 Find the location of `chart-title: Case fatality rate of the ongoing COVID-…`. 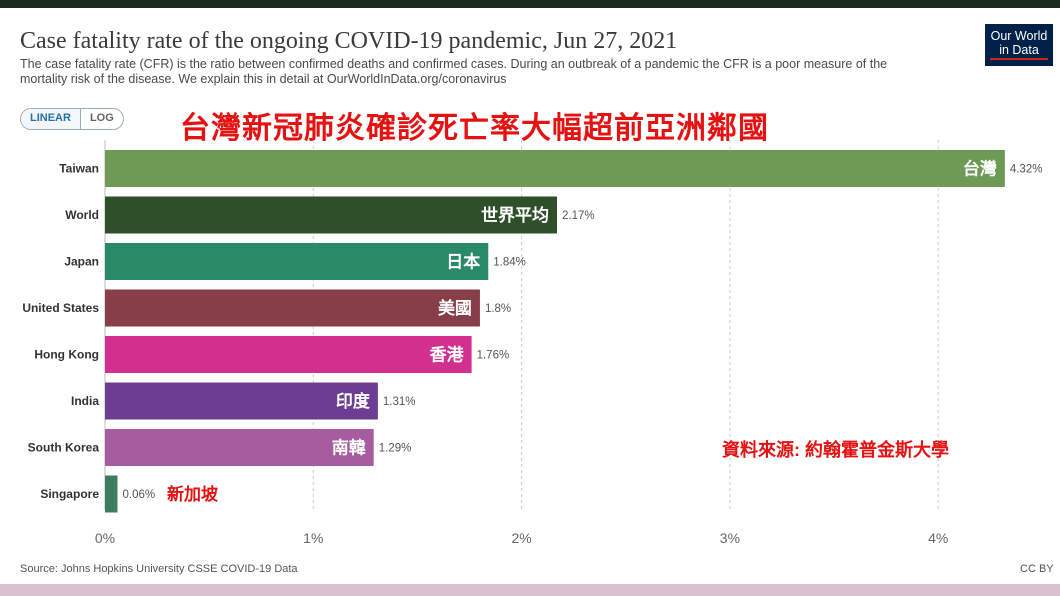

chart-title: Case fatality rate of the ongoing COVID-… is located at coordinates (349, 41).